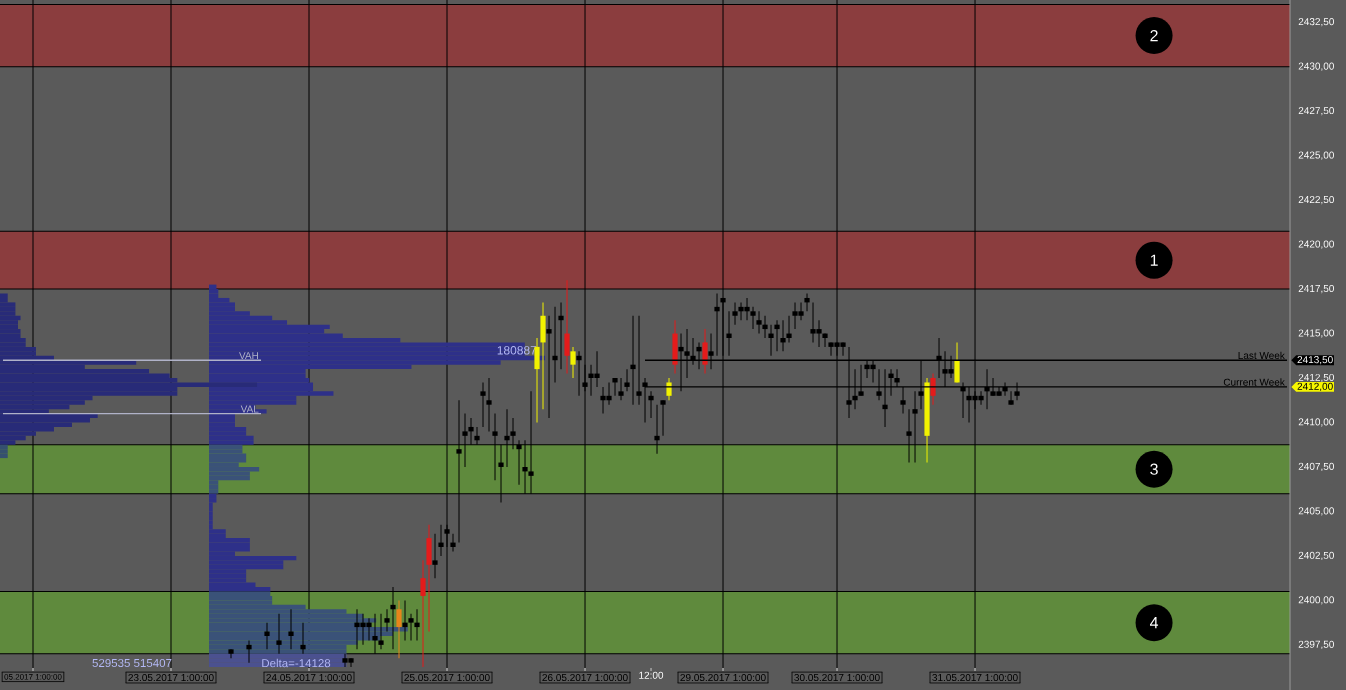  What do you see at coordinates (1315, 360) in the screenshot?
I see `data-label: 2413,50` at bounding box center [1315, 360].